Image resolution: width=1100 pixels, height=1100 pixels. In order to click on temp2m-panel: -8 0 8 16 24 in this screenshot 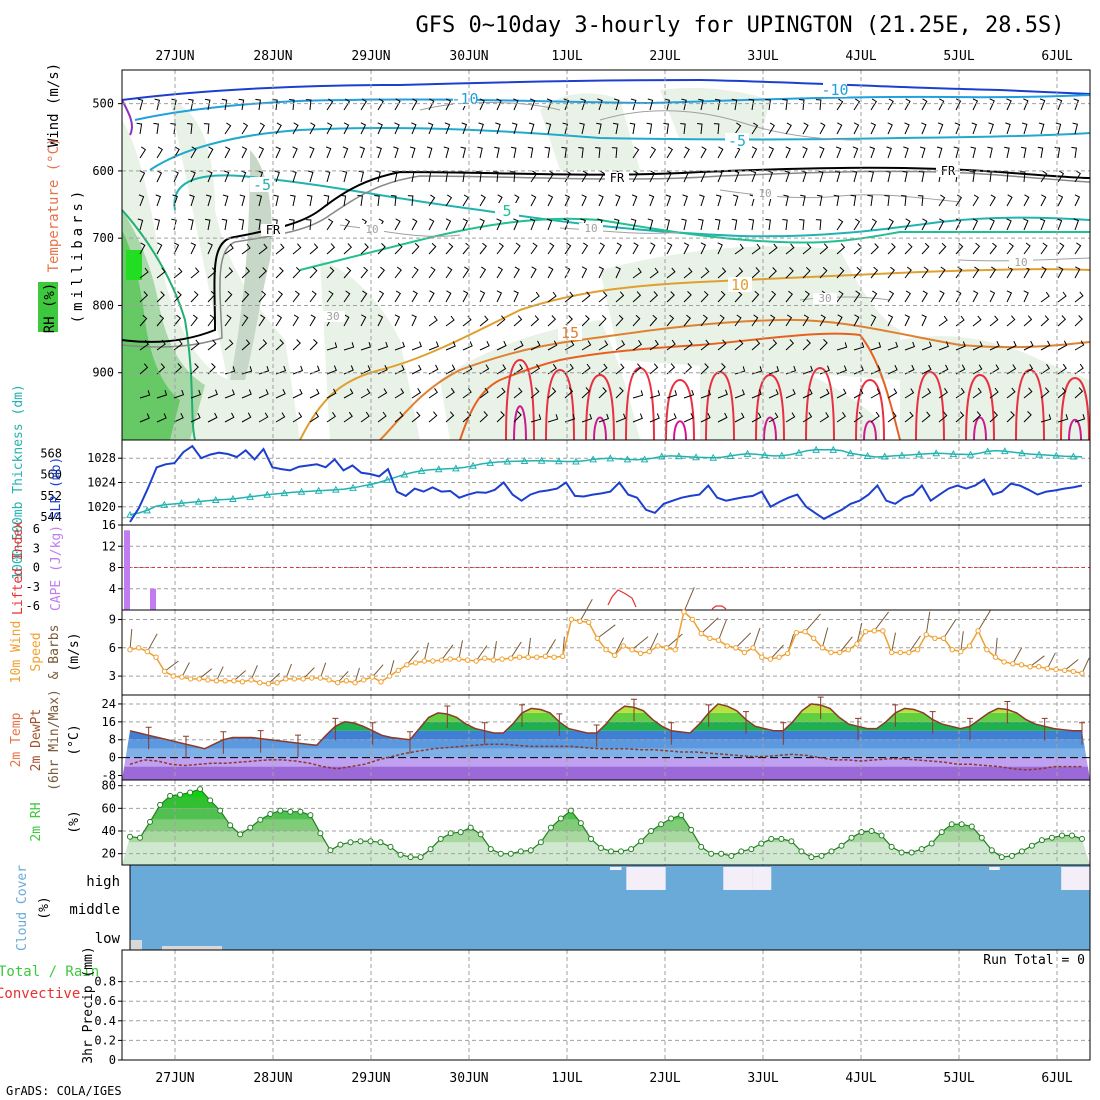, I will do `click(596, 738)`.